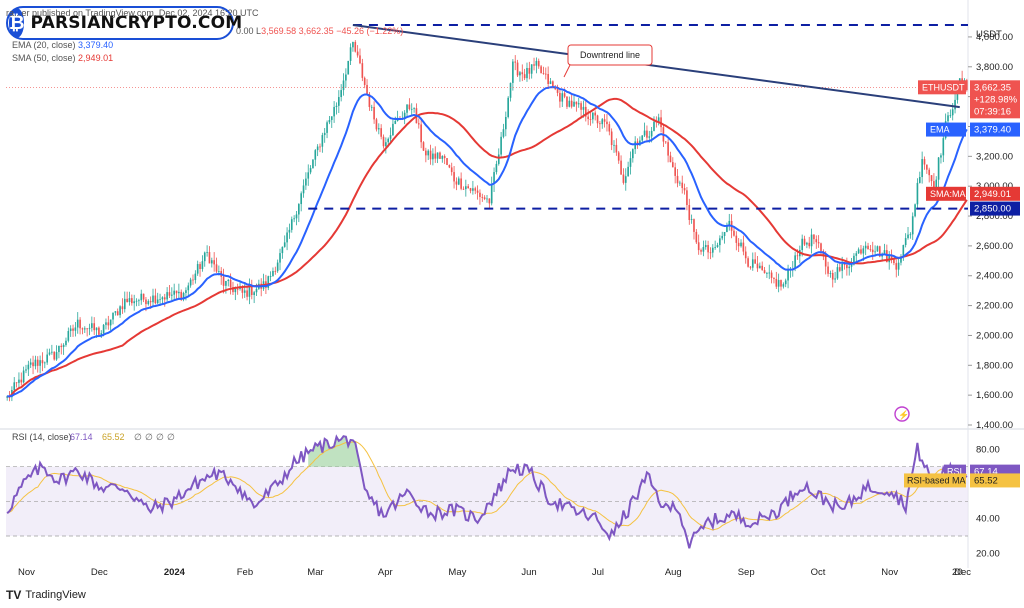 The width and height of the screenshot is (1024, 608). Describe the element at coordinates (988, 519) in the screenshot. I see `rsi-tick-label: 40.00` at that location.